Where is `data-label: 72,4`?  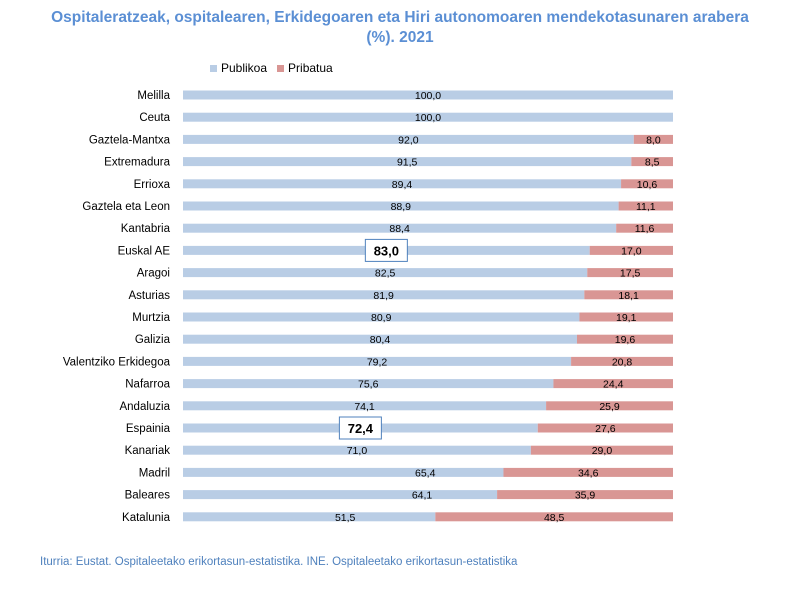
data-label: 72,4 is located at coordinates (361, 428).